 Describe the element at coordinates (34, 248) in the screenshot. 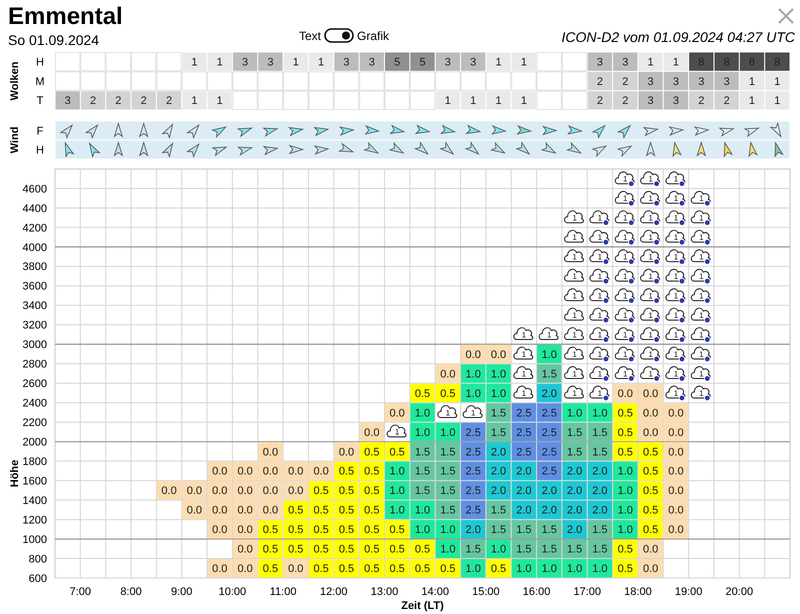

I see `y-tick-label: 4000` at that location.